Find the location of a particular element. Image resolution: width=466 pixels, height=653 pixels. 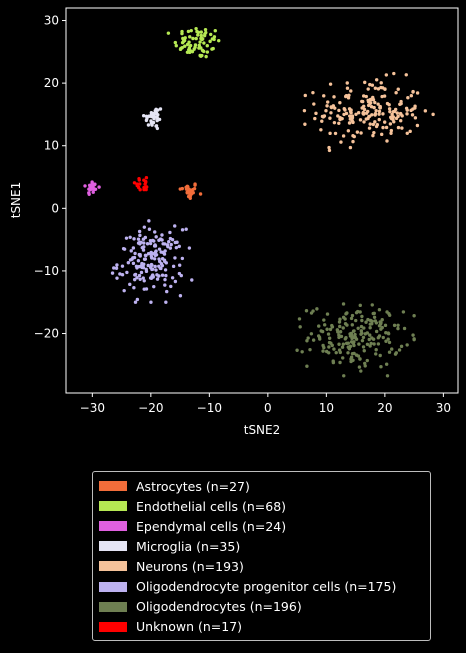

y-tick-label: 30 is located at coordinates (51, 21).